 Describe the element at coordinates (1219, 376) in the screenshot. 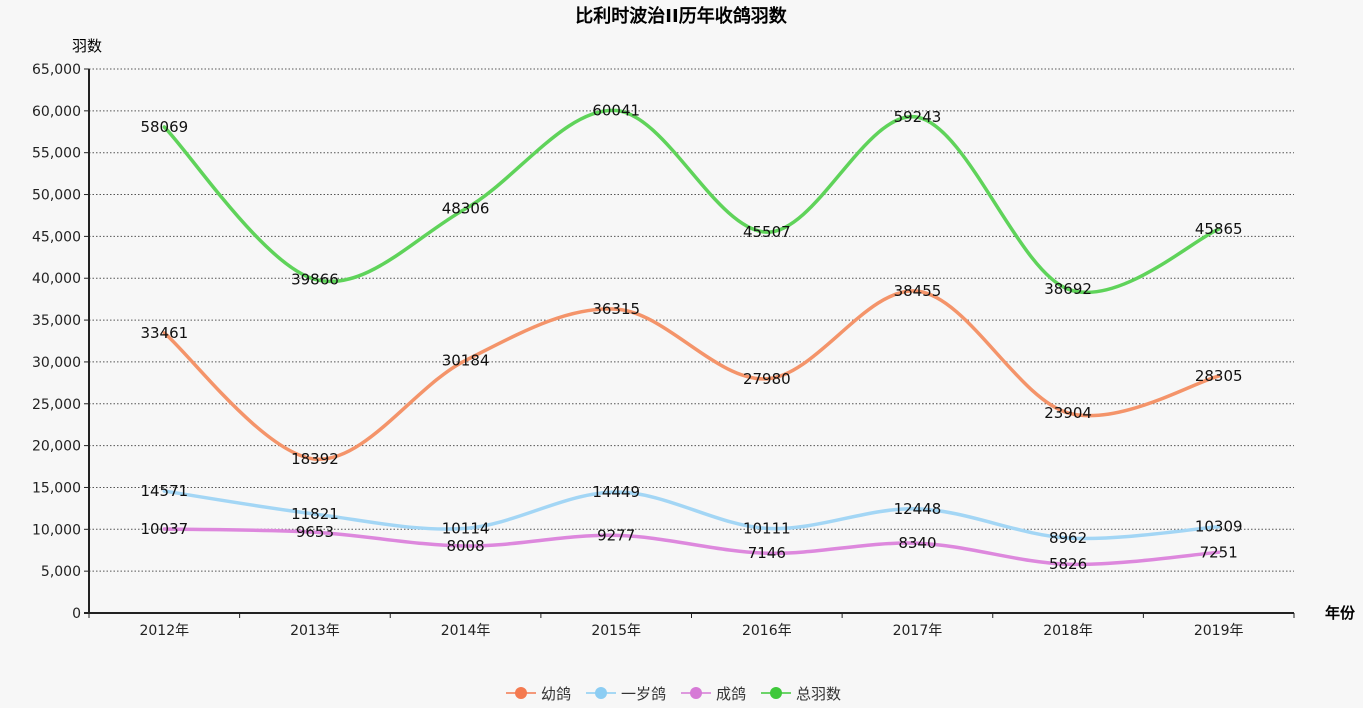

I see `data-label: 28305` at that location.